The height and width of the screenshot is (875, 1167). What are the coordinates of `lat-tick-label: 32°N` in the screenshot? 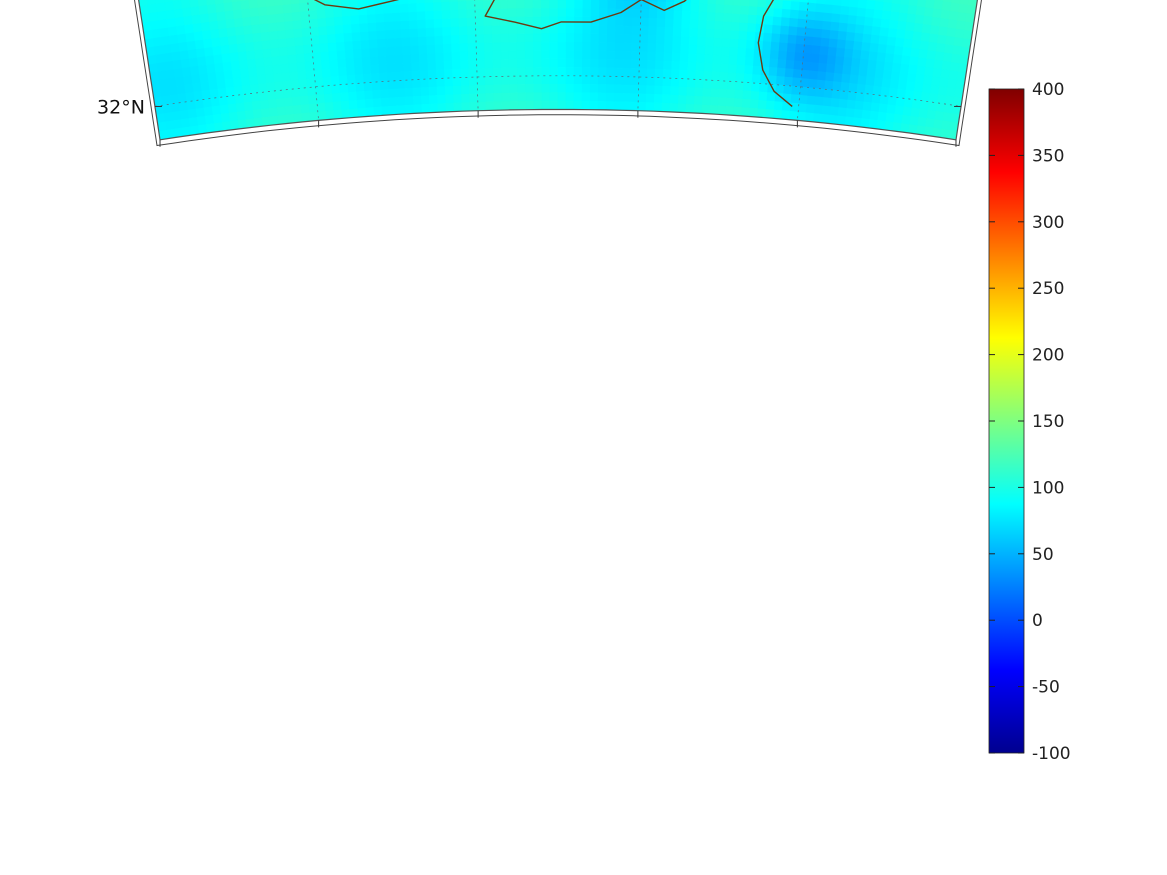 It's located at (121, 107).